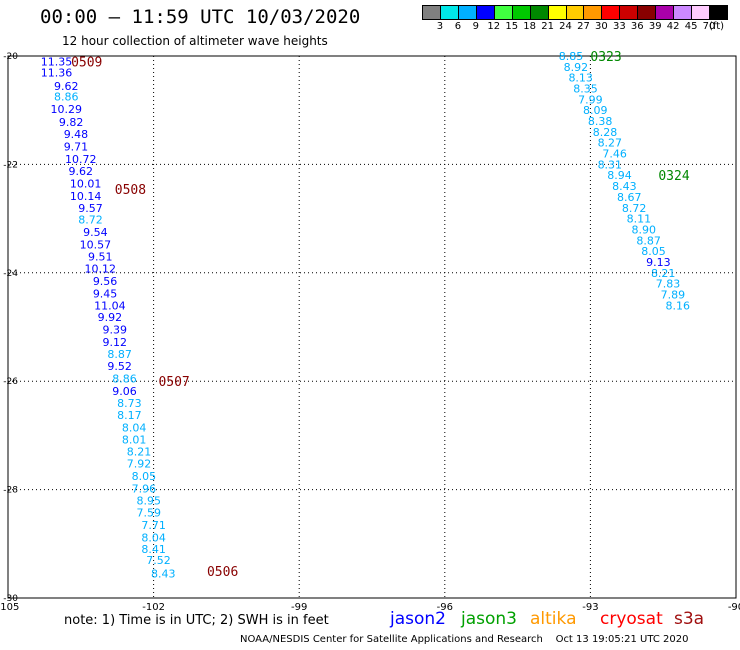 The width and height of the screenshot is (740, 650). I want to click on x-tick-label: -93, so click(590, 607).